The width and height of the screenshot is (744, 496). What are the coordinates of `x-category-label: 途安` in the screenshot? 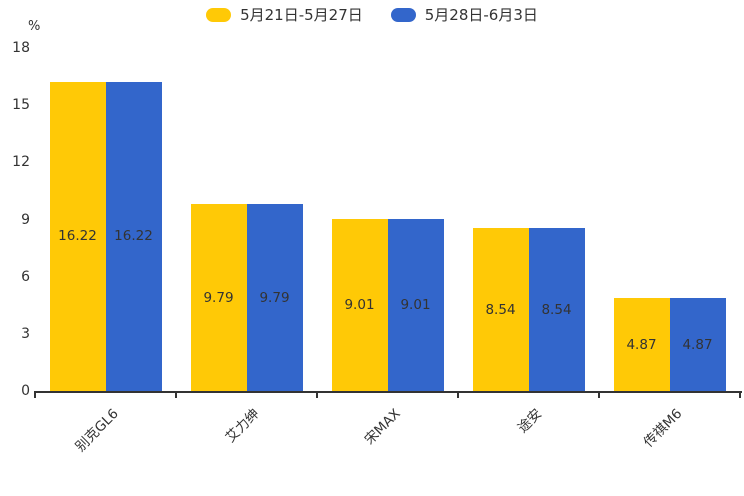 It's located at (529, 421).